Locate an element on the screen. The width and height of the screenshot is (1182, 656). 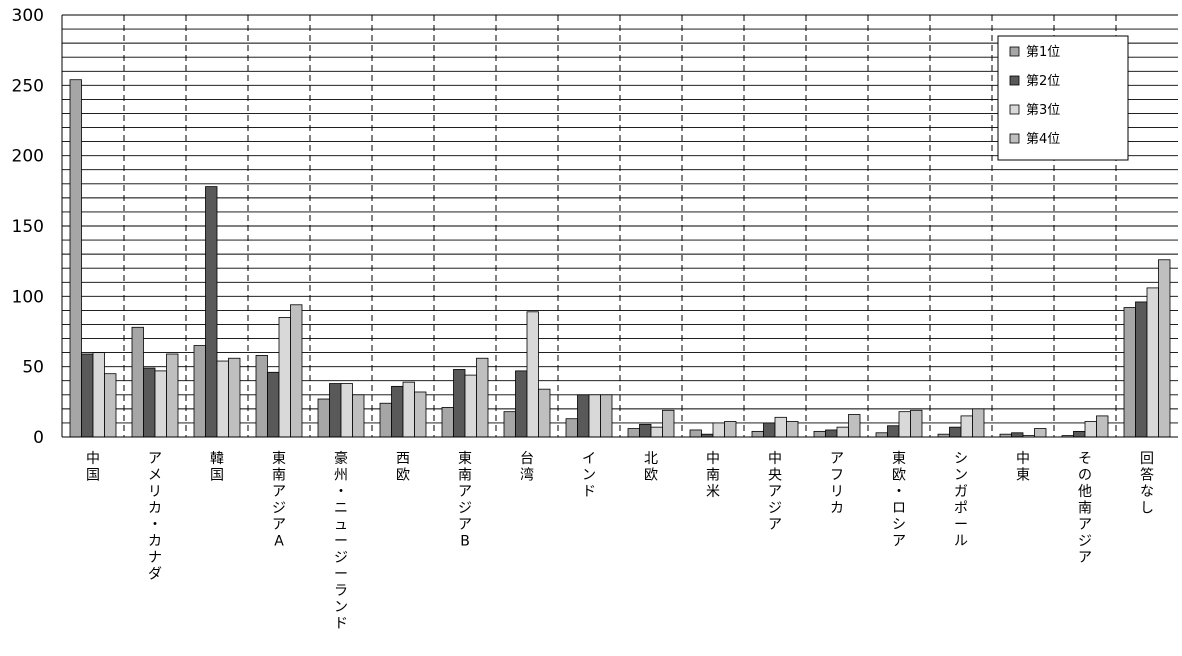
bar-第4位-西欧 is located at coordinates (420, 414).